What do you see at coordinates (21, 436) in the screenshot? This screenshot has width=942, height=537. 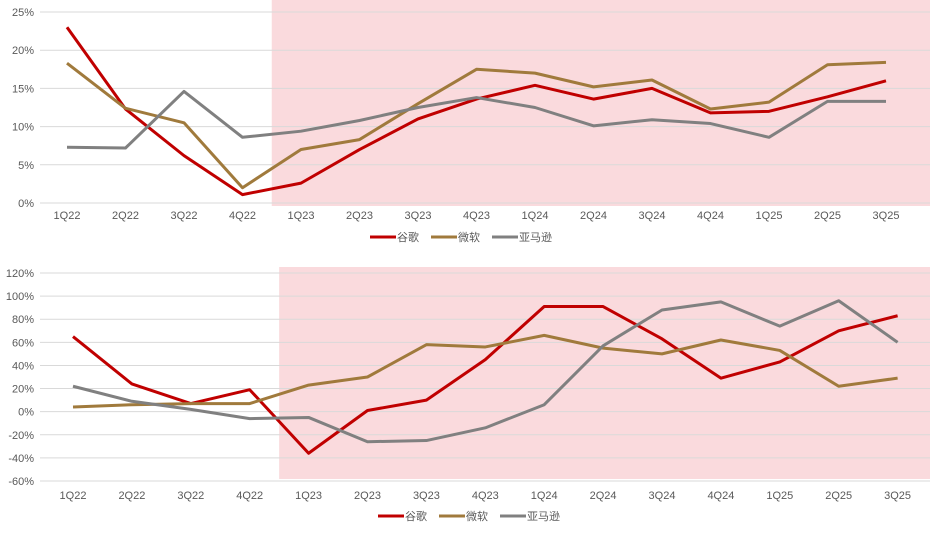 I see `y-tick-label: -20%` at bounding box center [21, 436].